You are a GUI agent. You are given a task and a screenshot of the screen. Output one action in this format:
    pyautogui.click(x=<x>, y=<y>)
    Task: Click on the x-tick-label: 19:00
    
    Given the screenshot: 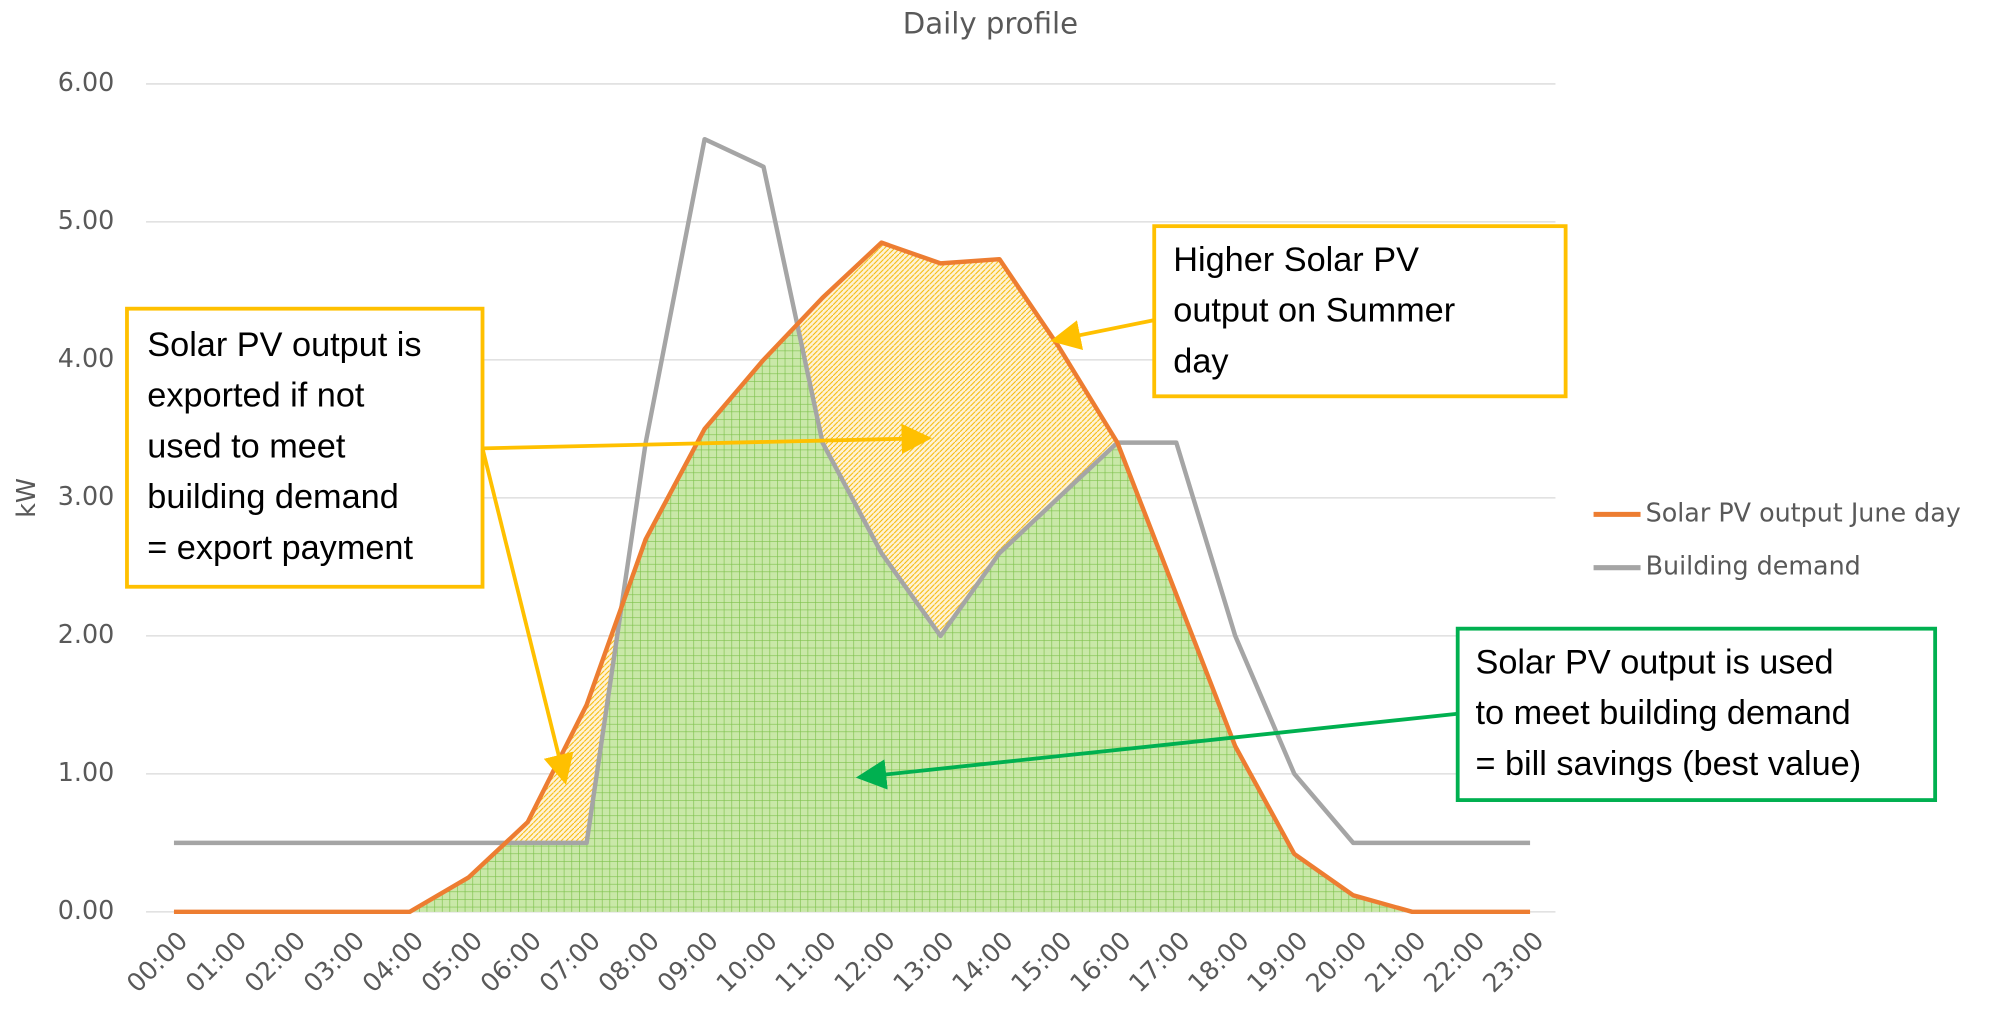 What is the action you would take?
    pyautogui.click(x=1277, y=961)
    